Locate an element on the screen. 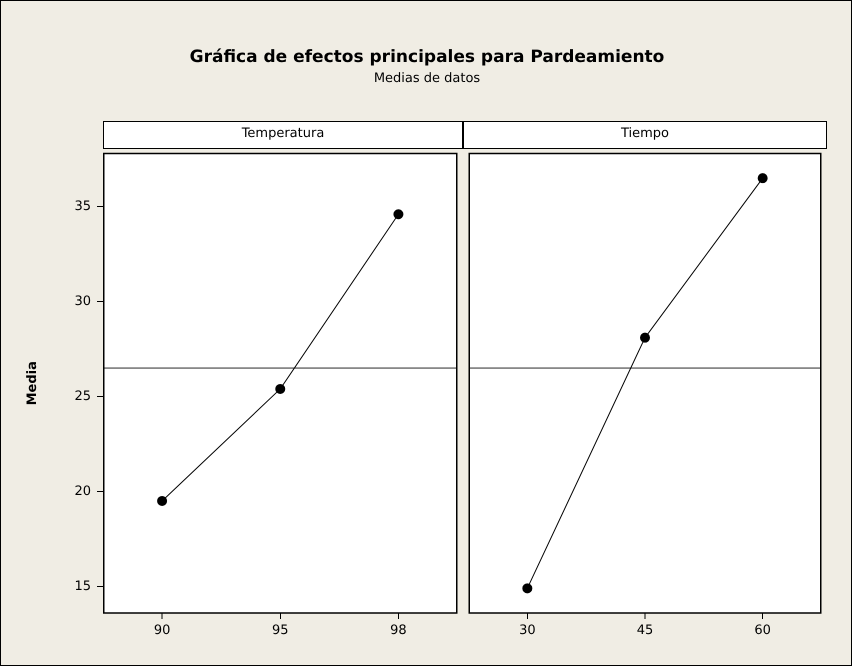 The width and height of the screenshot is (852, 666). x-tick-label: 90 is located at coordinates (162, 630).